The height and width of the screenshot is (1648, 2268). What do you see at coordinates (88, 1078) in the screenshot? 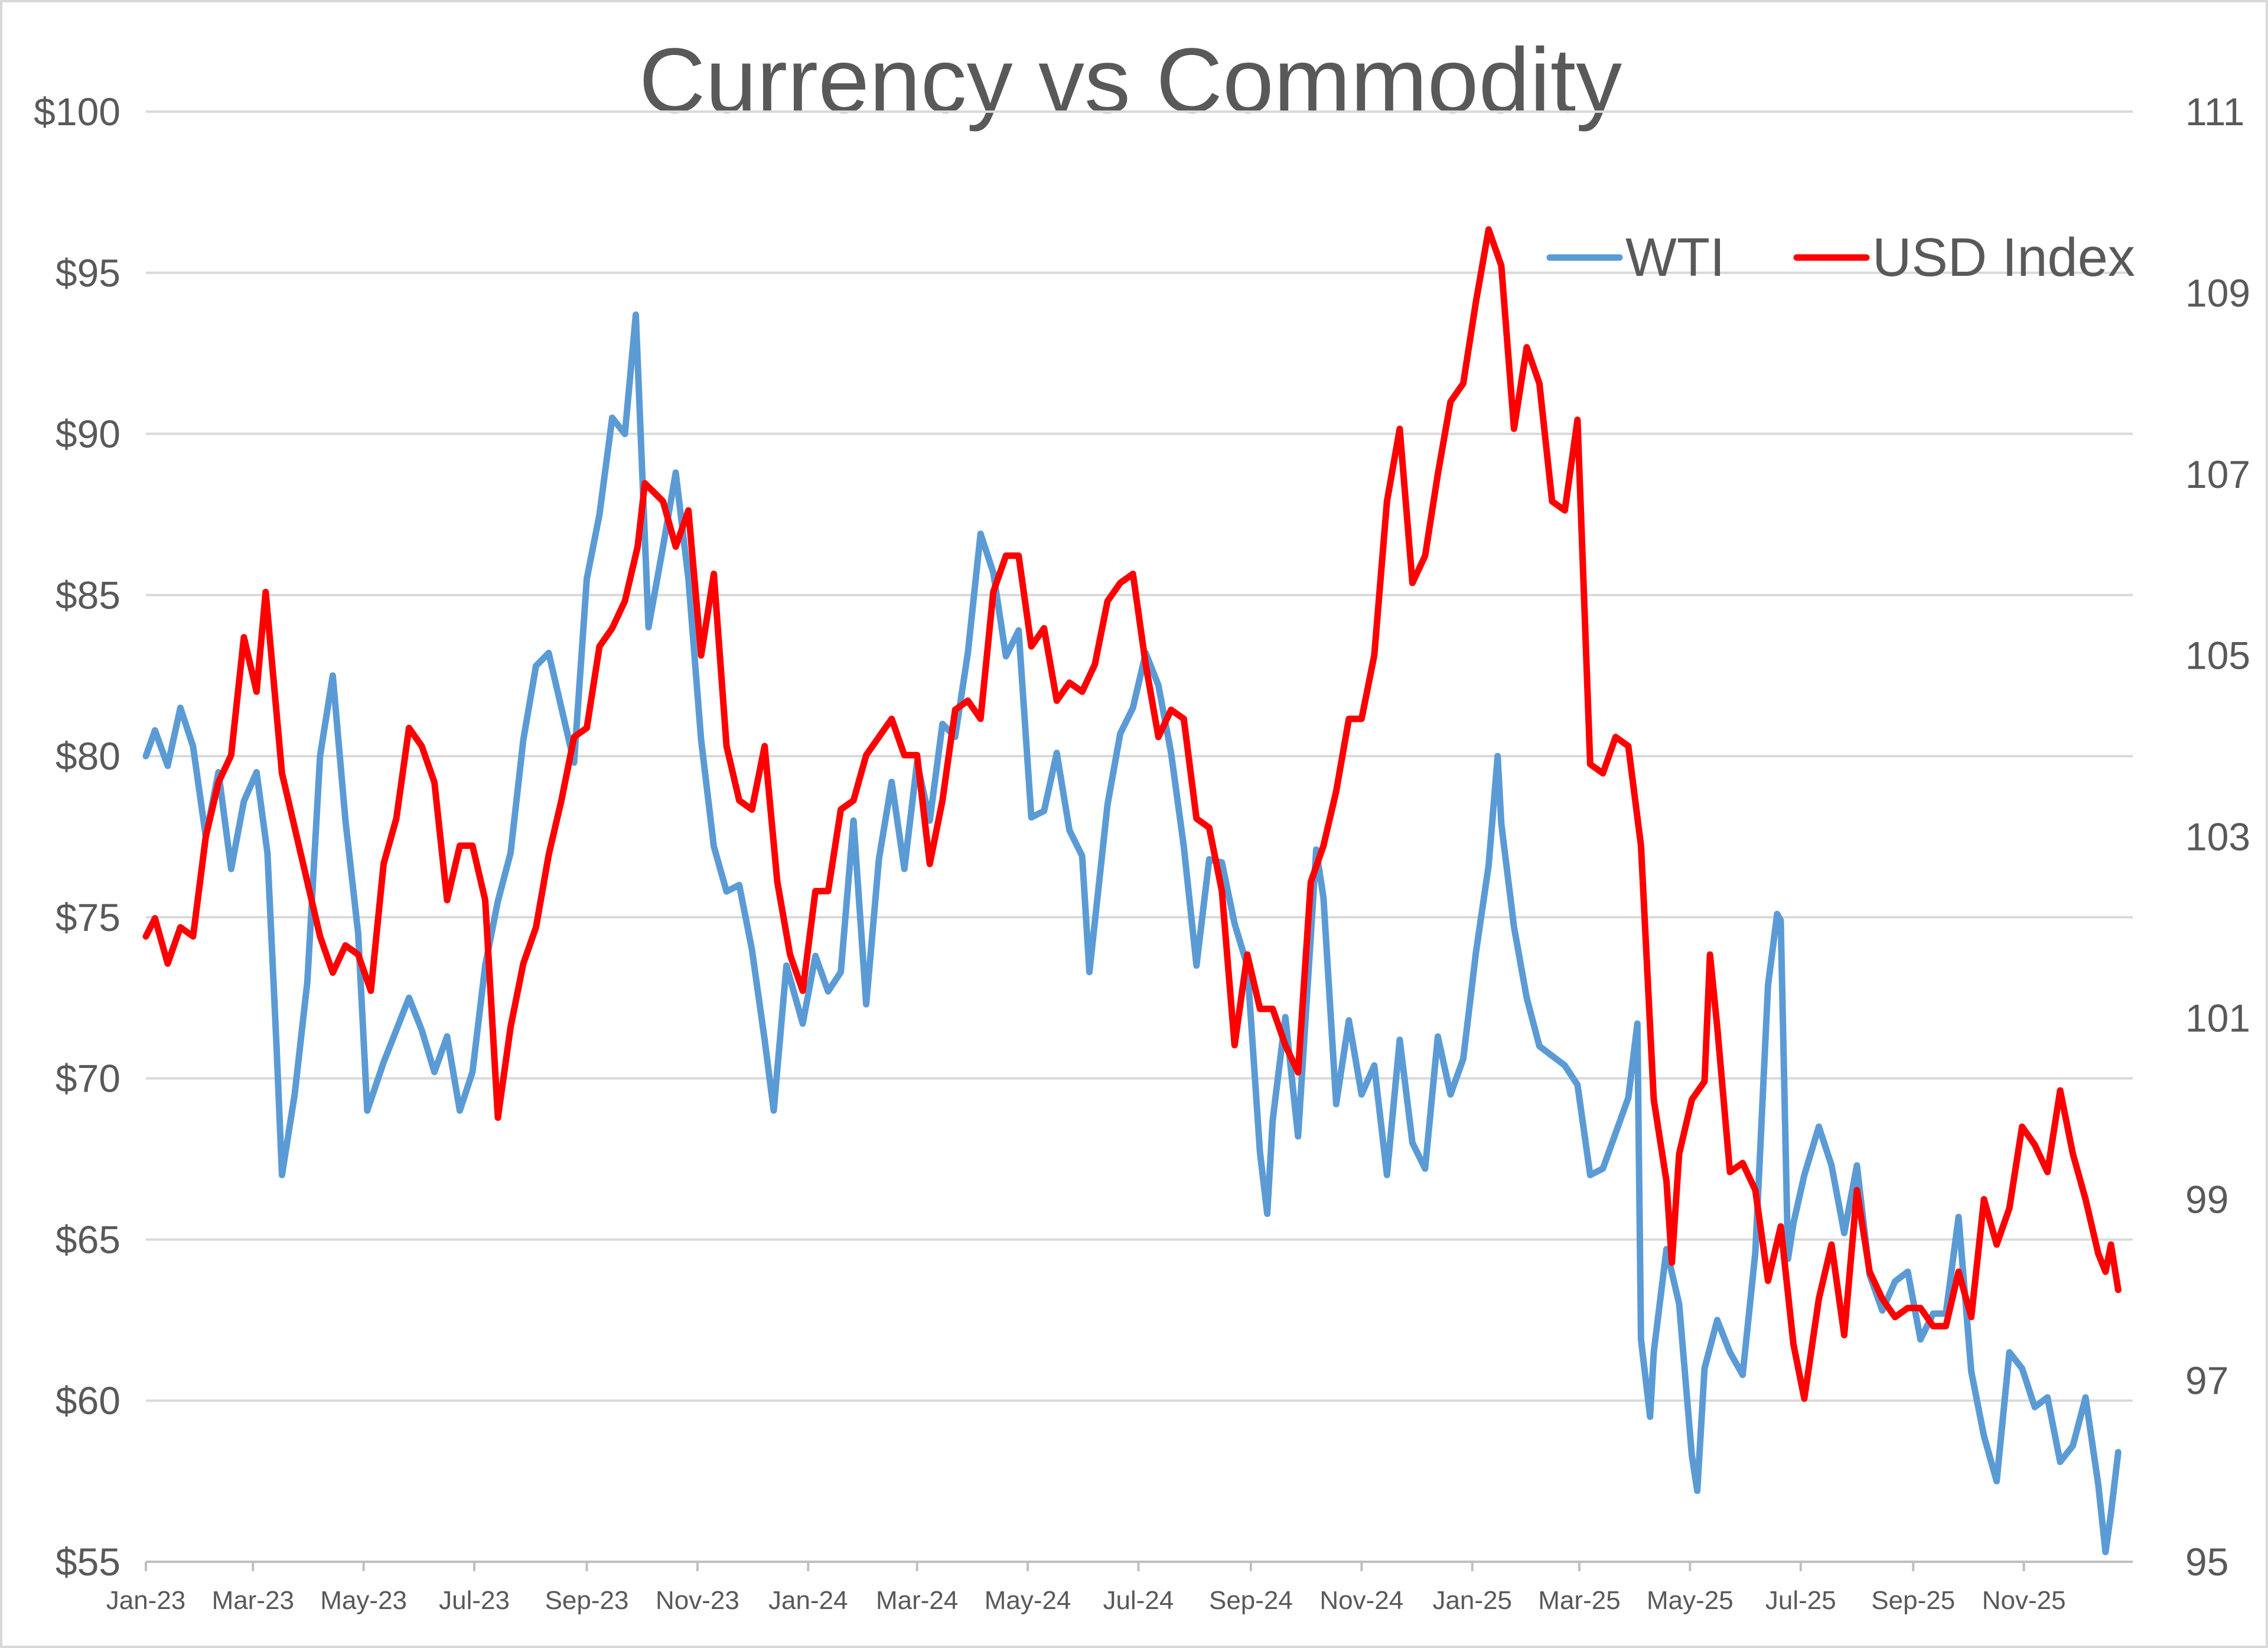
I see `y-left-tick-label: $70` at bounding box center [88, 1078].